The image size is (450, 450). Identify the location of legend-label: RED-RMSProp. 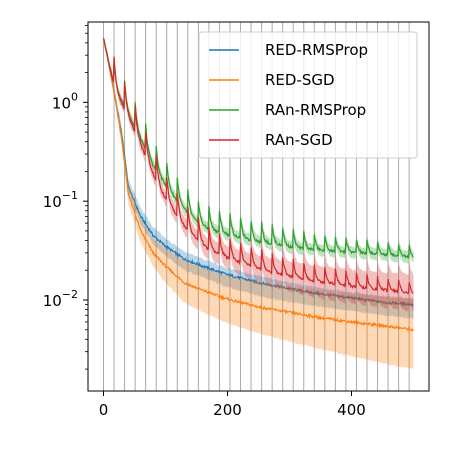
(316, 50).